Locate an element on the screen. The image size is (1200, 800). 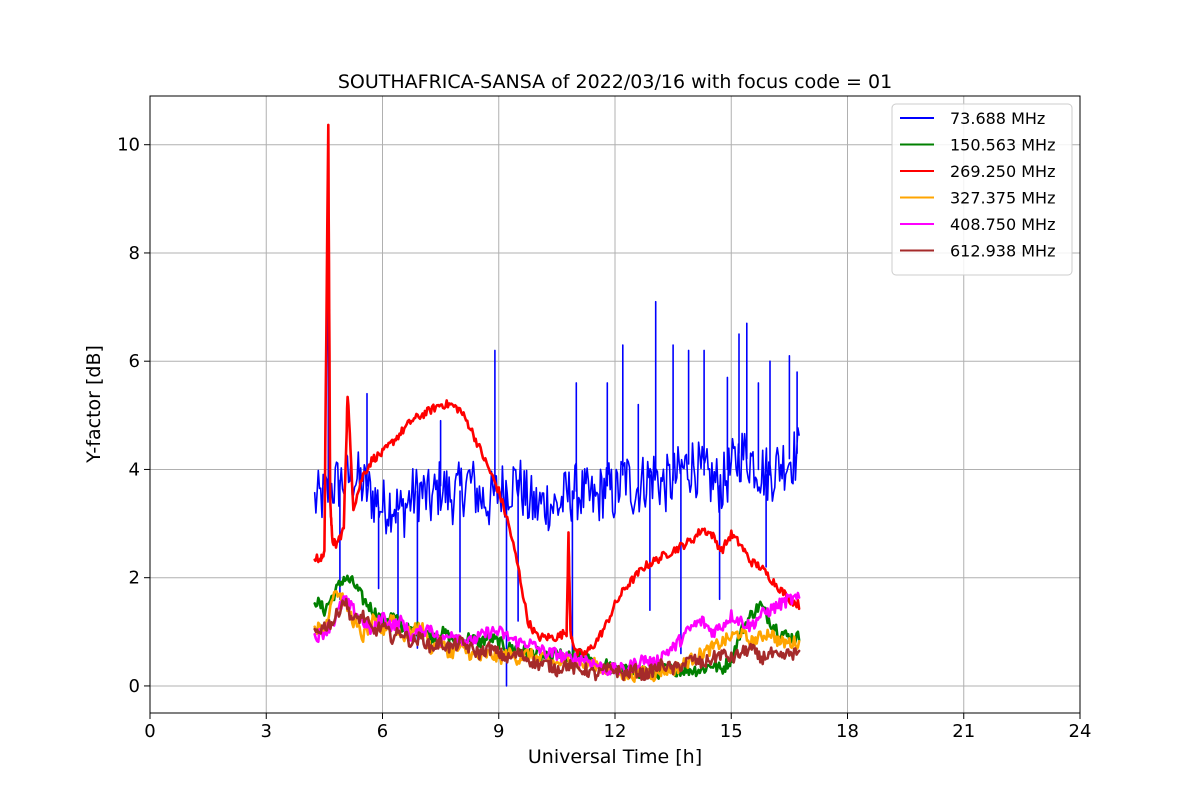
legend-label: 612.938 MHz is located at coordinates (1002, 251).